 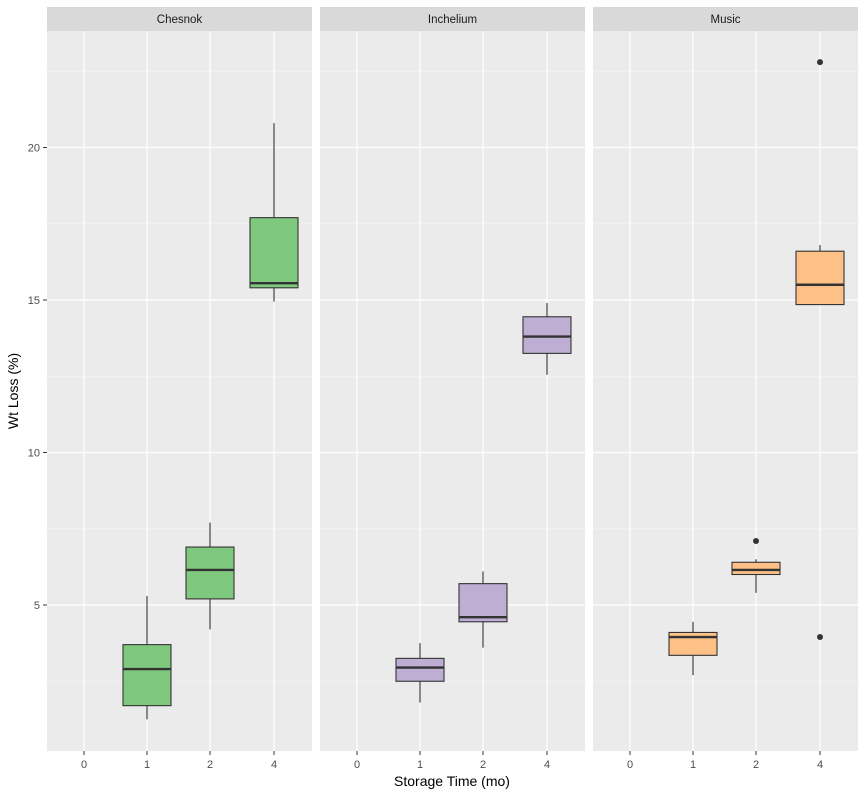 What do you see at coordinates (13, 391) in the screenshot?
I see `y-axis-title: Wt Loss (%)` at bounding box center [13, 391].